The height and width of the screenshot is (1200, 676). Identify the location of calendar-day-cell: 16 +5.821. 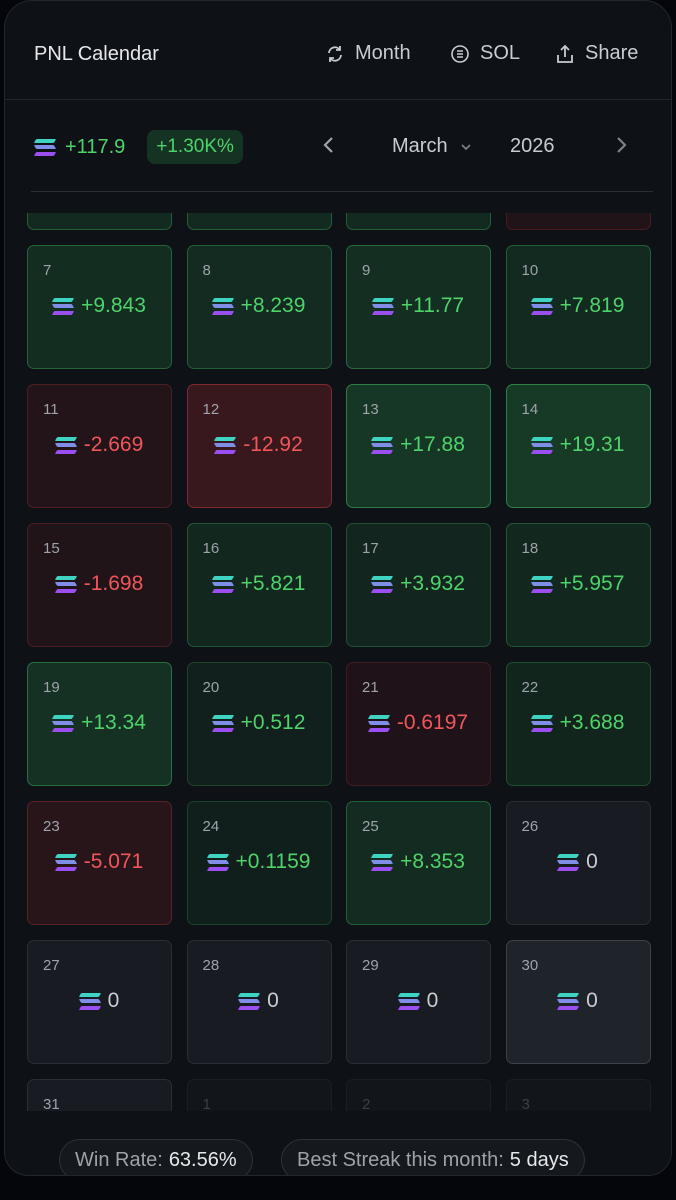
(259, 585).